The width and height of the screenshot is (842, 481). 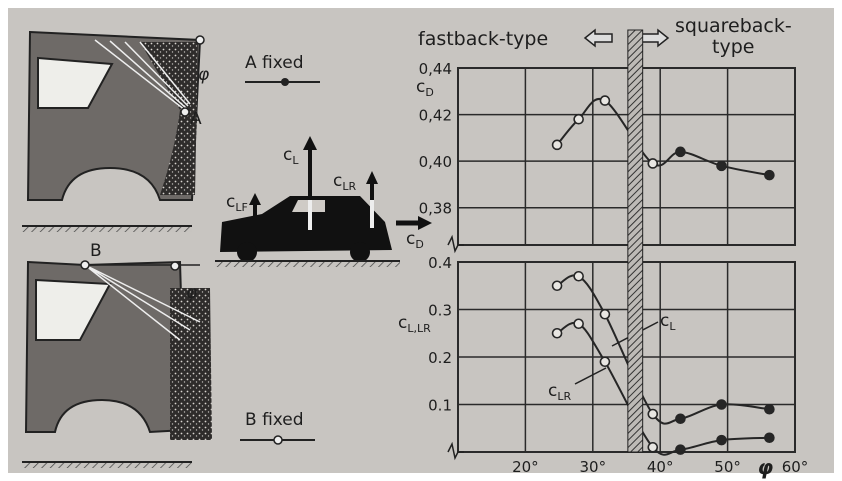 I want to click on force-label: cD, so click(x=415, y=240).